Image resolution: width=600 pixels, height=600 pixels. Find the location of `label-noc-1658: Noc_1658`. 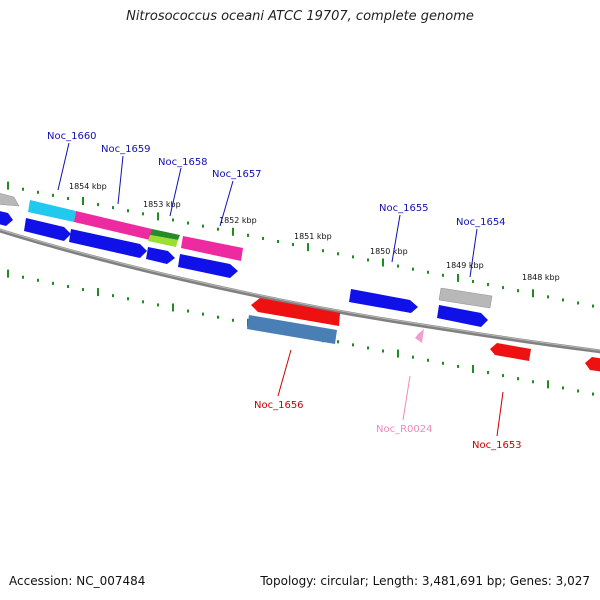

label-noc-1658: Noc_1658 is located at coordinates (183, 162).